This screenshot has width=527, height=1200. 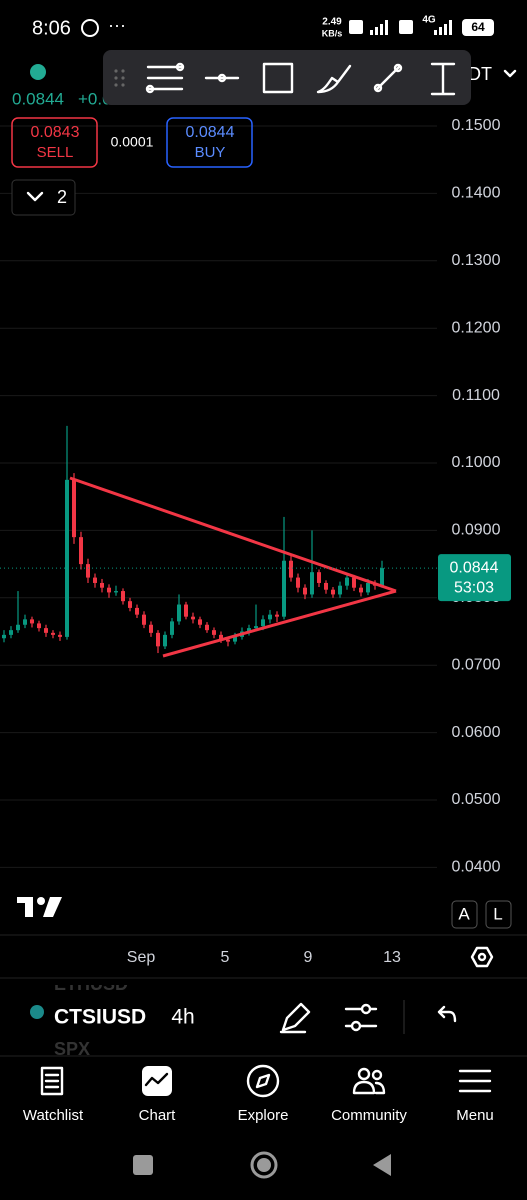 I want to click on y-tick-label: 0.0400, so click(x=476, y=867).